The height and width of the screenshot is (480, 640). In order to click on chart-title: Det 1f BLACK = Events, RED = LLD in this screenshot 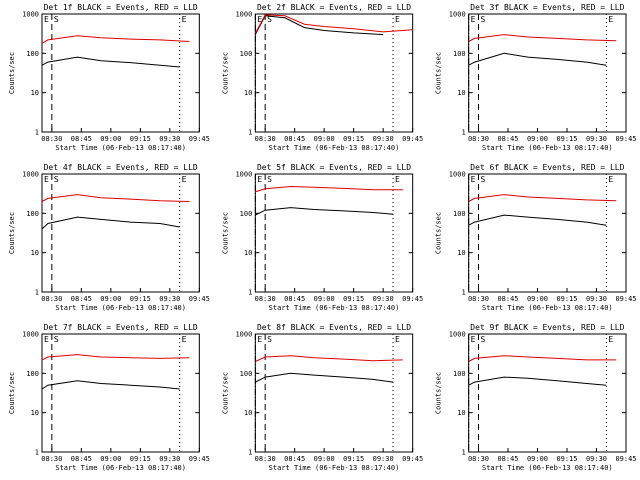, I will do `click(121, 7)`.